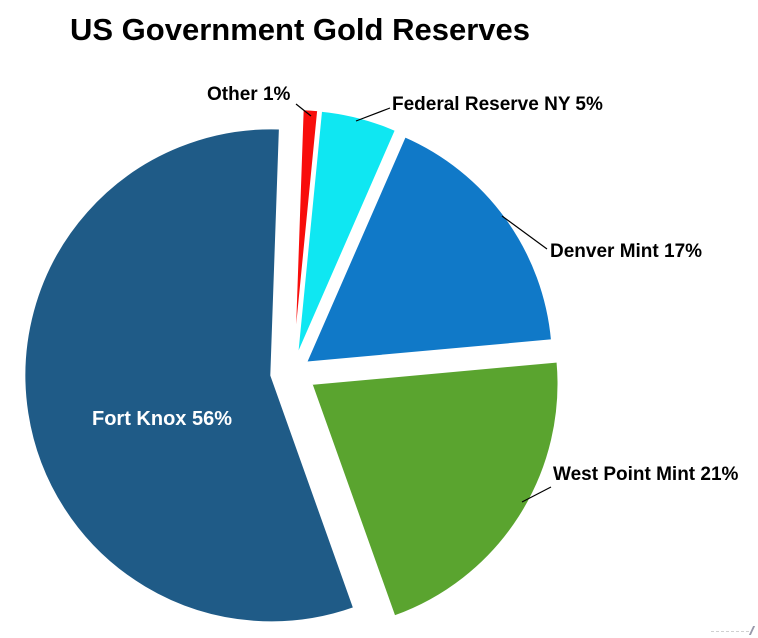 The width and height of the screenshot is (758, 638). What do you see at coordinates (752, 630) in the screenshot?
I see `watermark-tick` at bounding box center [752, 630].